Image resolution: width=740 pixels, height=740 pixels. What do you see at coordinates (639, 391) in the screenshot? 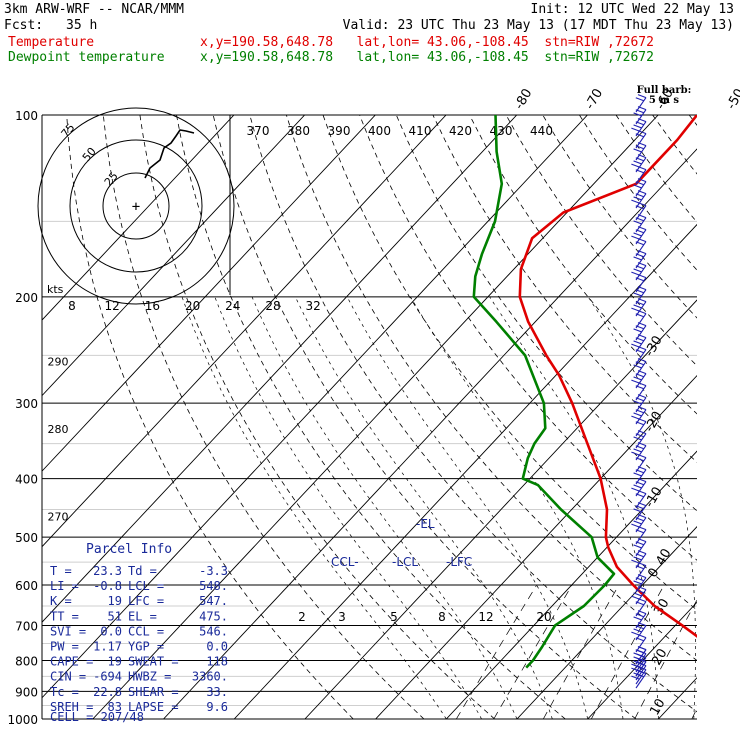
I see `wind-barbs` at bounding box center [639, 391].